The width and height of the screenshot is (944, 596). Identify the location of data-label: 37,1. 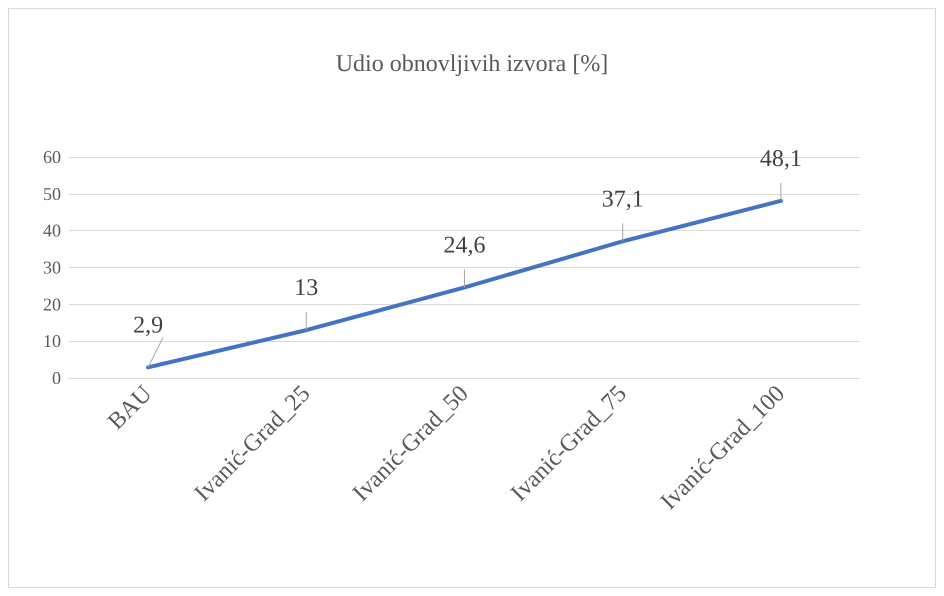
(623, 199).